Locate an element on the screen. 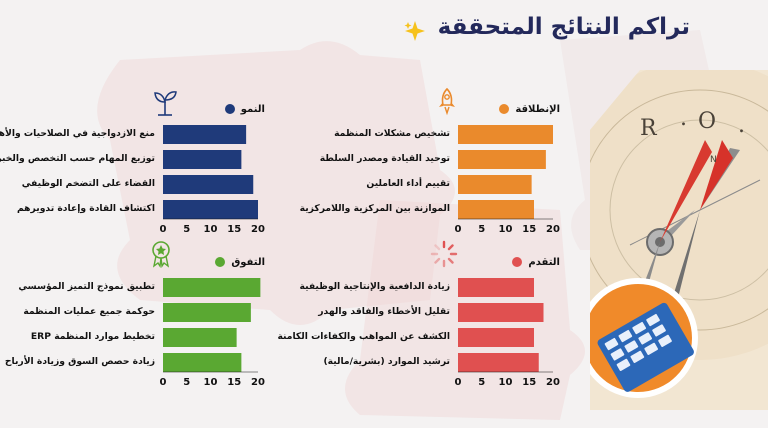 The height and width of the screenshot is (428, 768). chart-header-growth: النمو is located at coordinates (244, 109).